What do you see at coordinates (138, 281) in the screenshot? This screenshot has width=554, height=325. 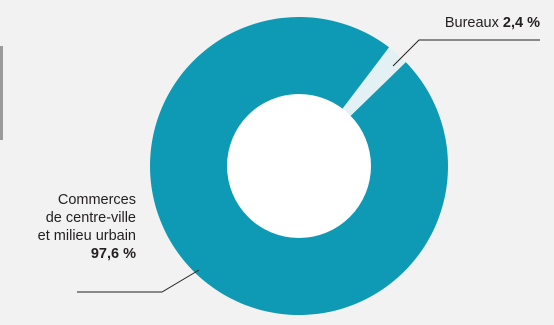 I see `leader-line-commerces` at bounding box center [138, 281].